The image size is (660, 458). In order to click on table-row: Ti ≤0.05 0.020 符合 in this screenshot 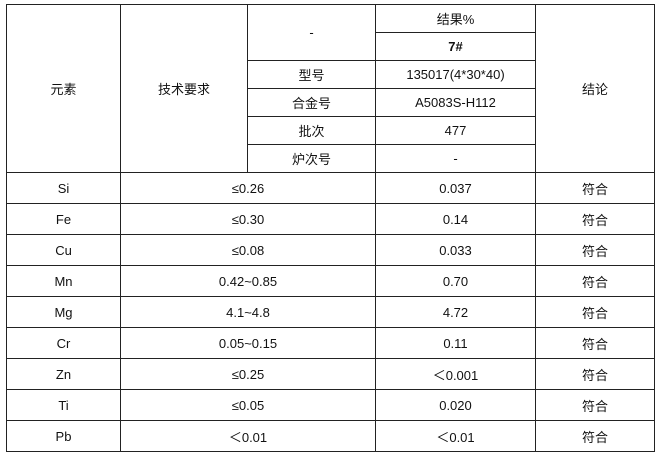, I will do `click(330, 405)`.